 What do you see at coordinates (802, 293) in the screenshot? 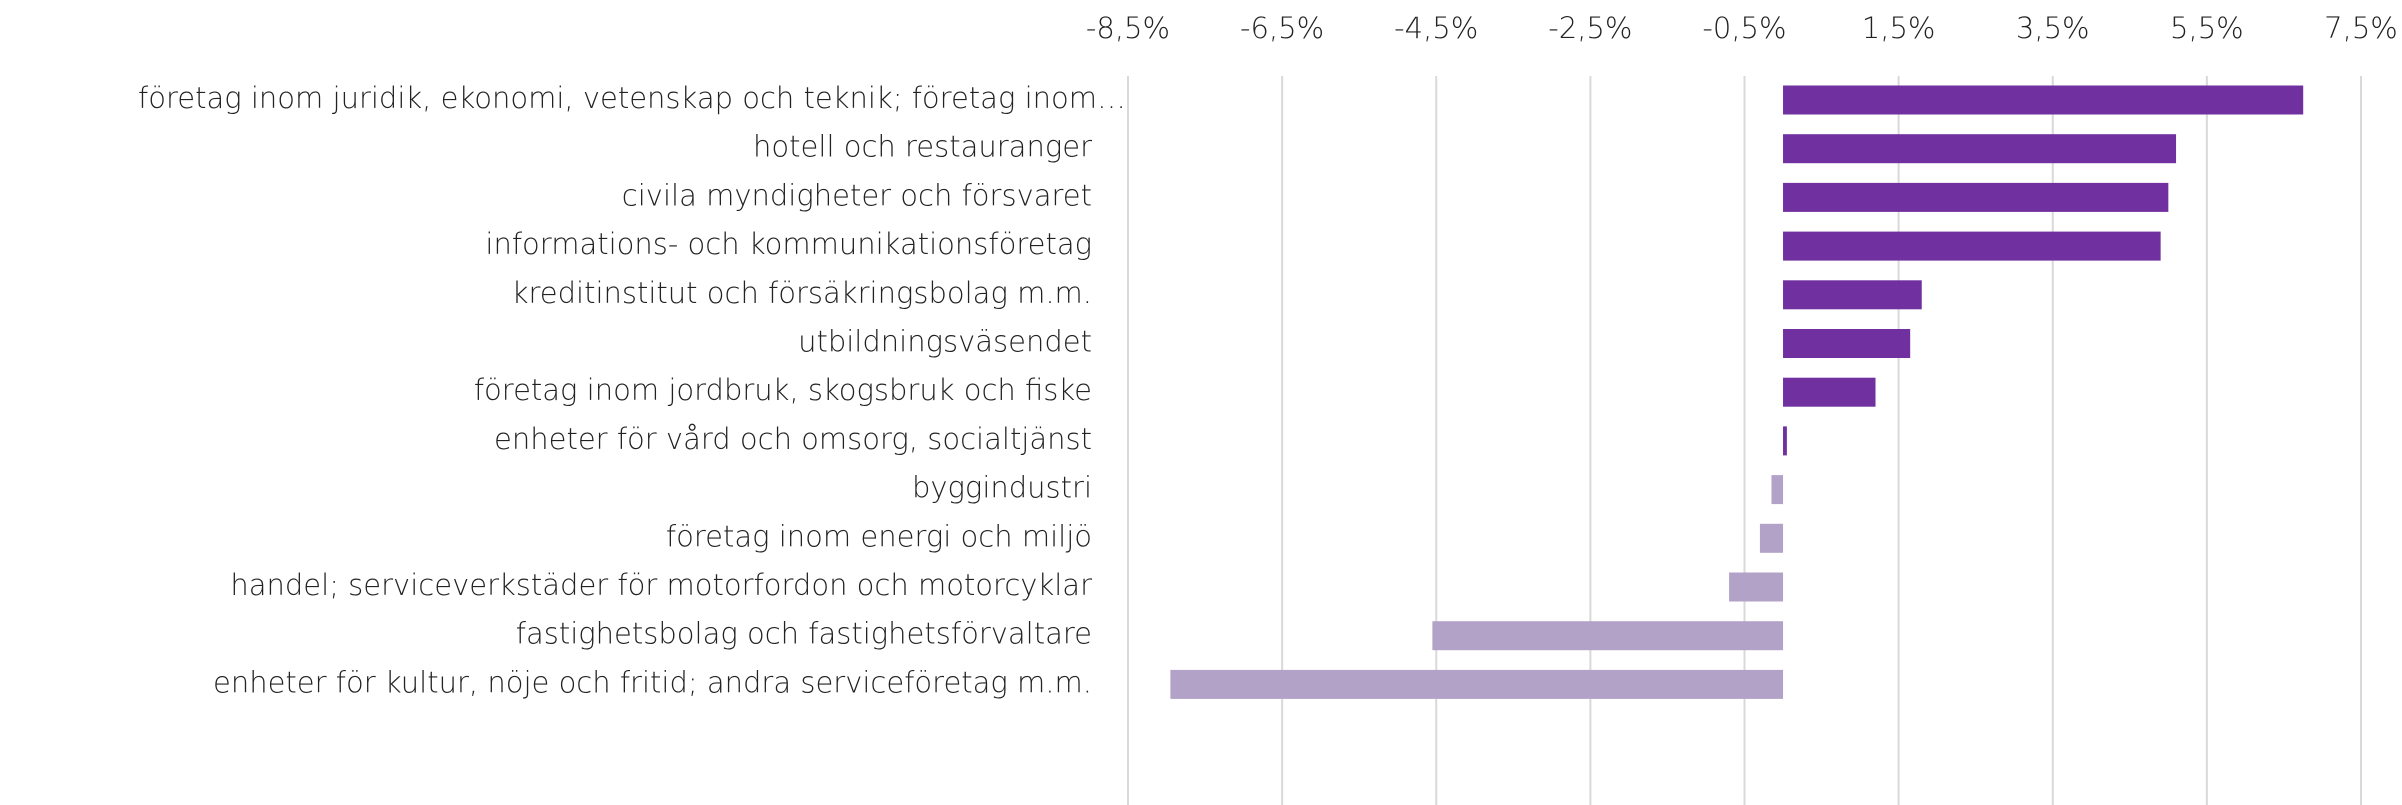
I see `category-label: kreditinstitut och försäkringsbolag m.m.` at bounding box center [802, 293].